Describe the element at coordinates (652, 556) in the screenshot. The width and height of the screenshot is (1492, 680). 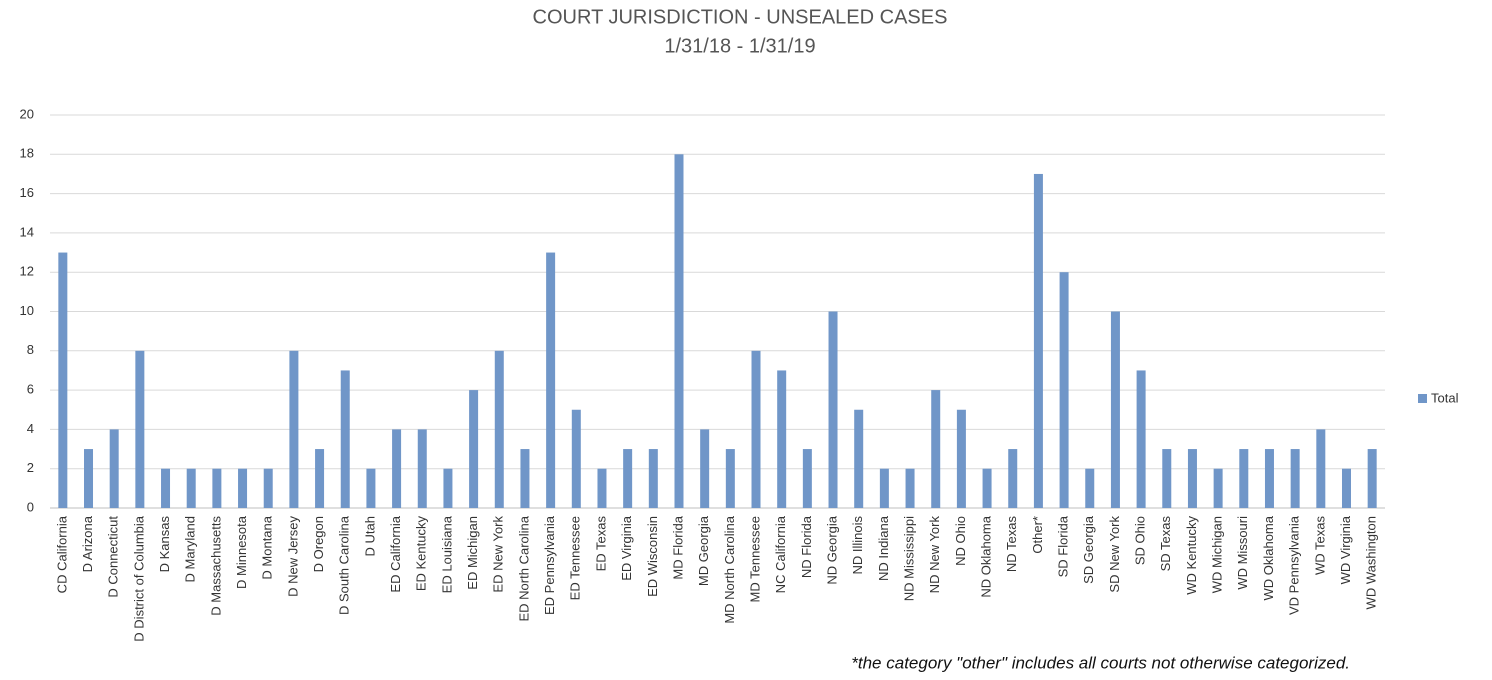
I see `x-tick-label: ED Wisconsin` at that location.